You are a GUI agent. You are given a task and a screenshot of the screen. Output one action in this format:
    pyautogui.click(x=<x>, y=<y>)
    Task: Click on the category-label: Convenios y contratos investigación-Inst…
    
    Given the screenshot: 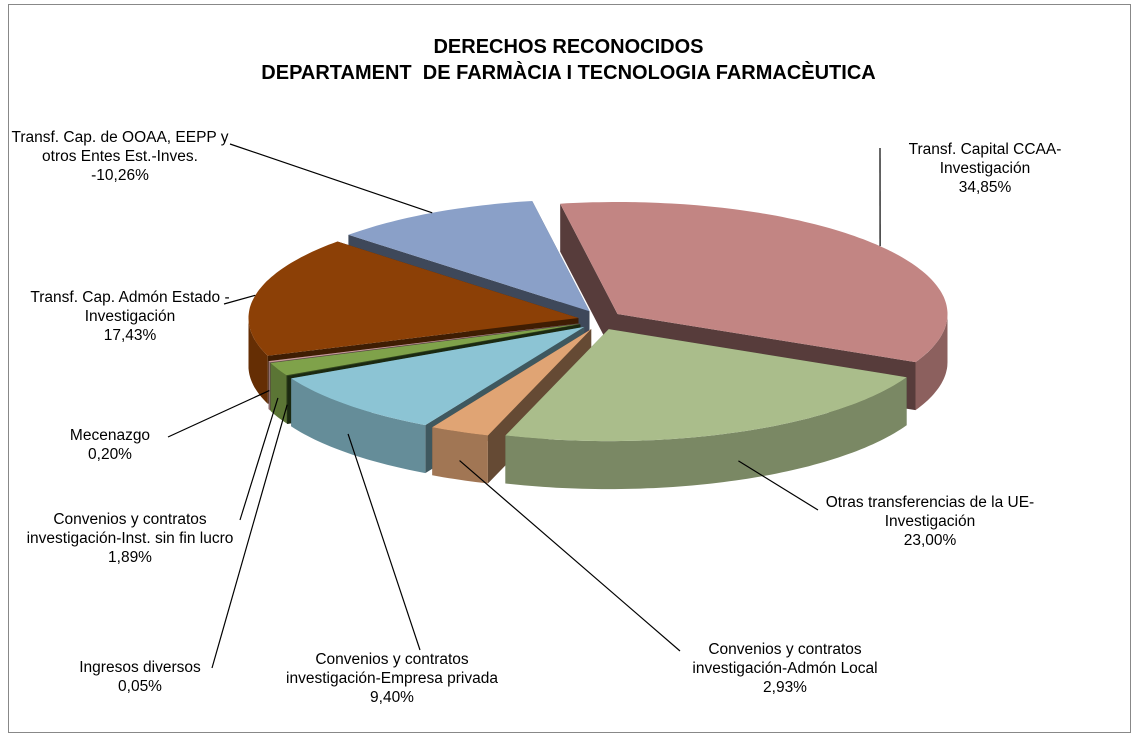 What is the action you would take?
    pyautogui.click(x=130, y=529)
    